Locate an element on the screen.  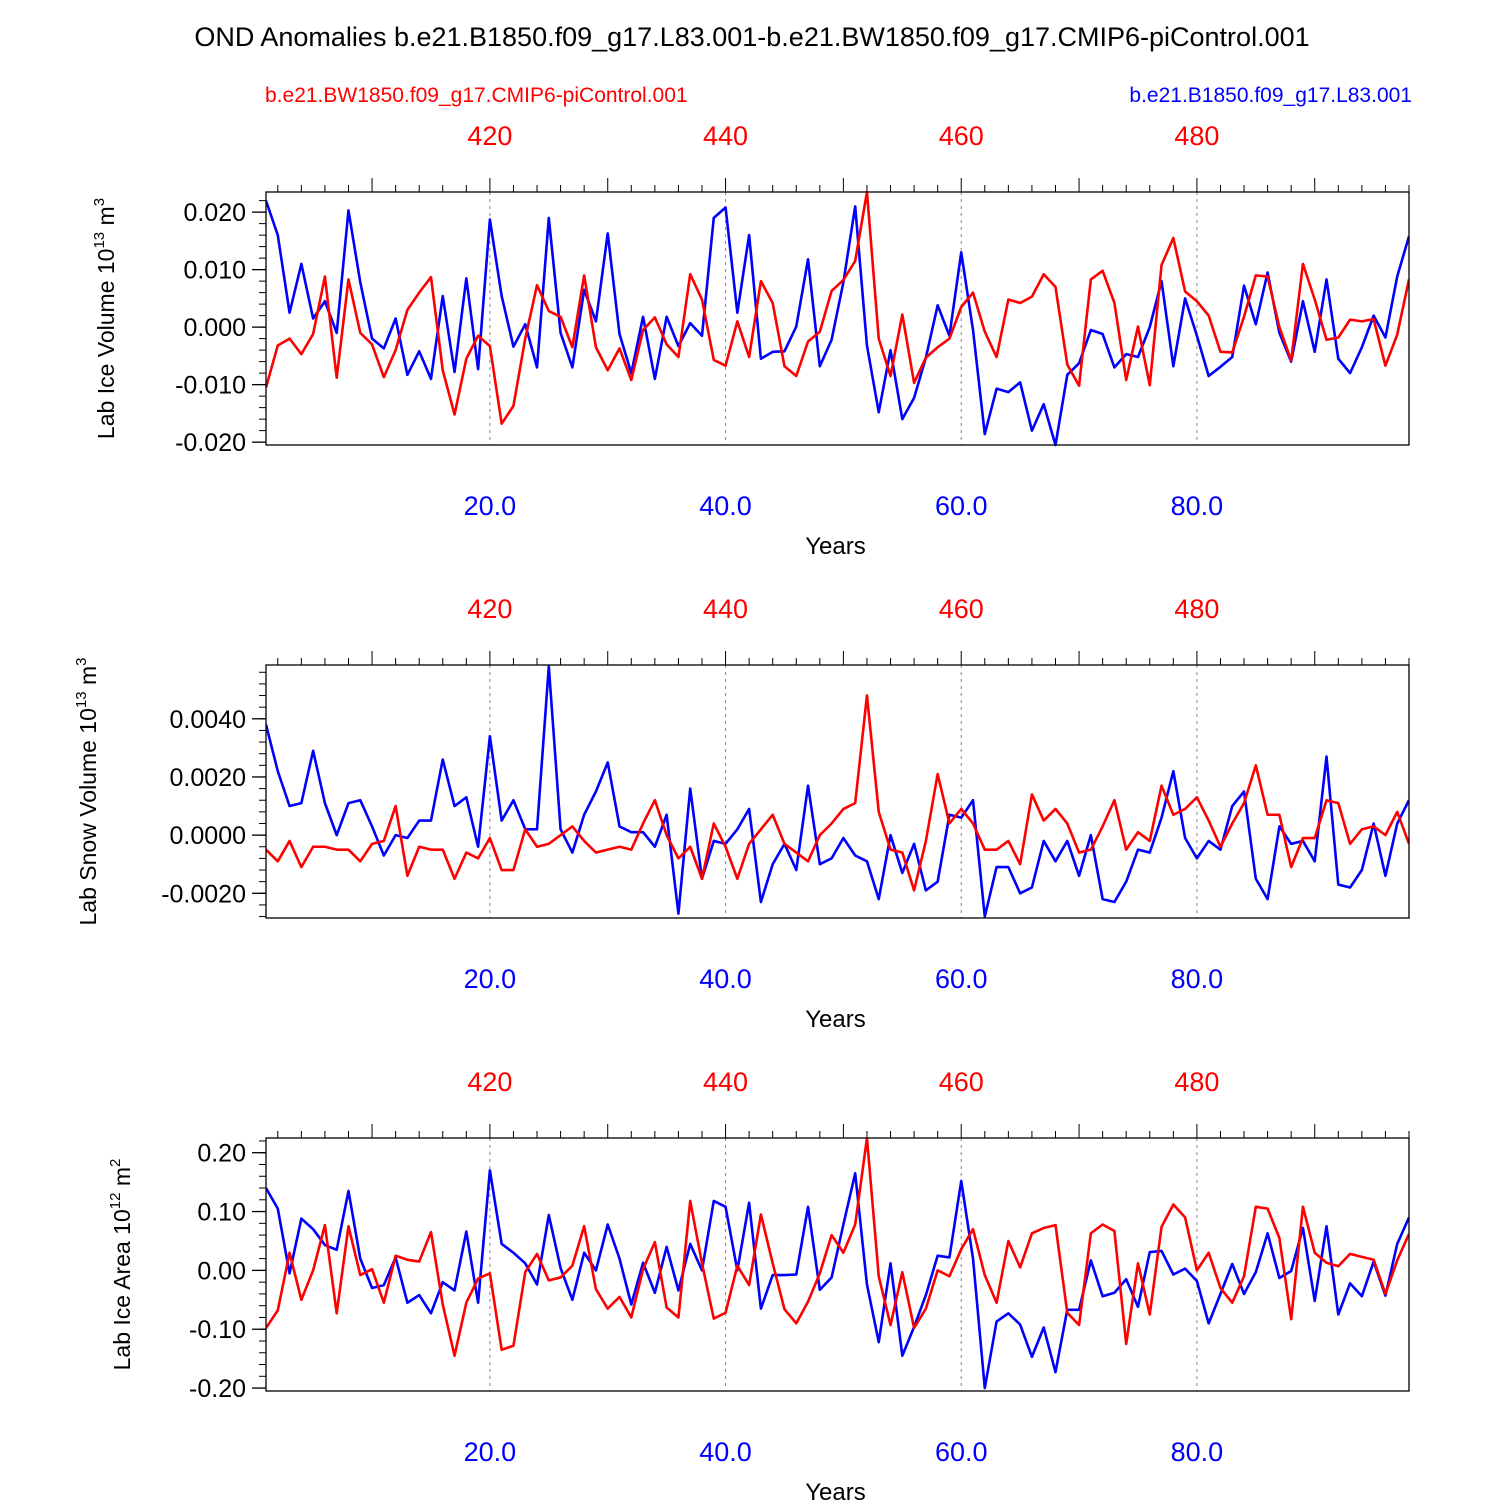
y-tick-label: 0.010 is located at coordinates (214, 271).